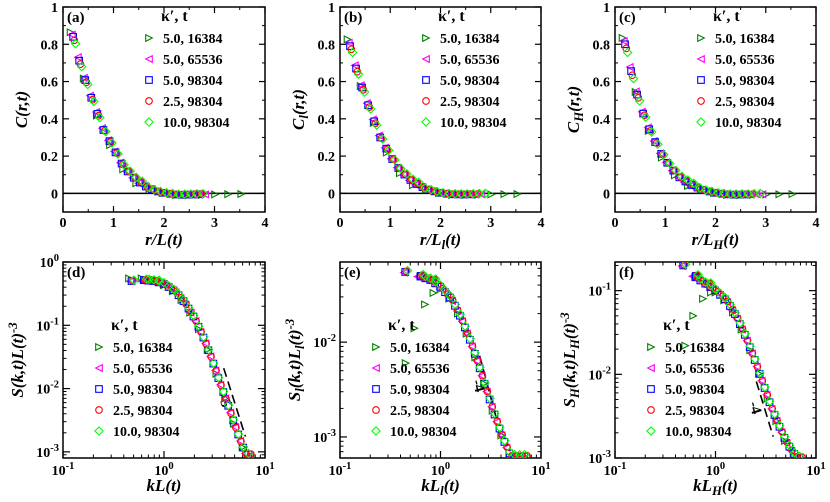 This screenshot has width=830, height=502. Describe the element at coordinates (327, 83) in the screenshot. I see `y-tick-label: 0.6` at that location.